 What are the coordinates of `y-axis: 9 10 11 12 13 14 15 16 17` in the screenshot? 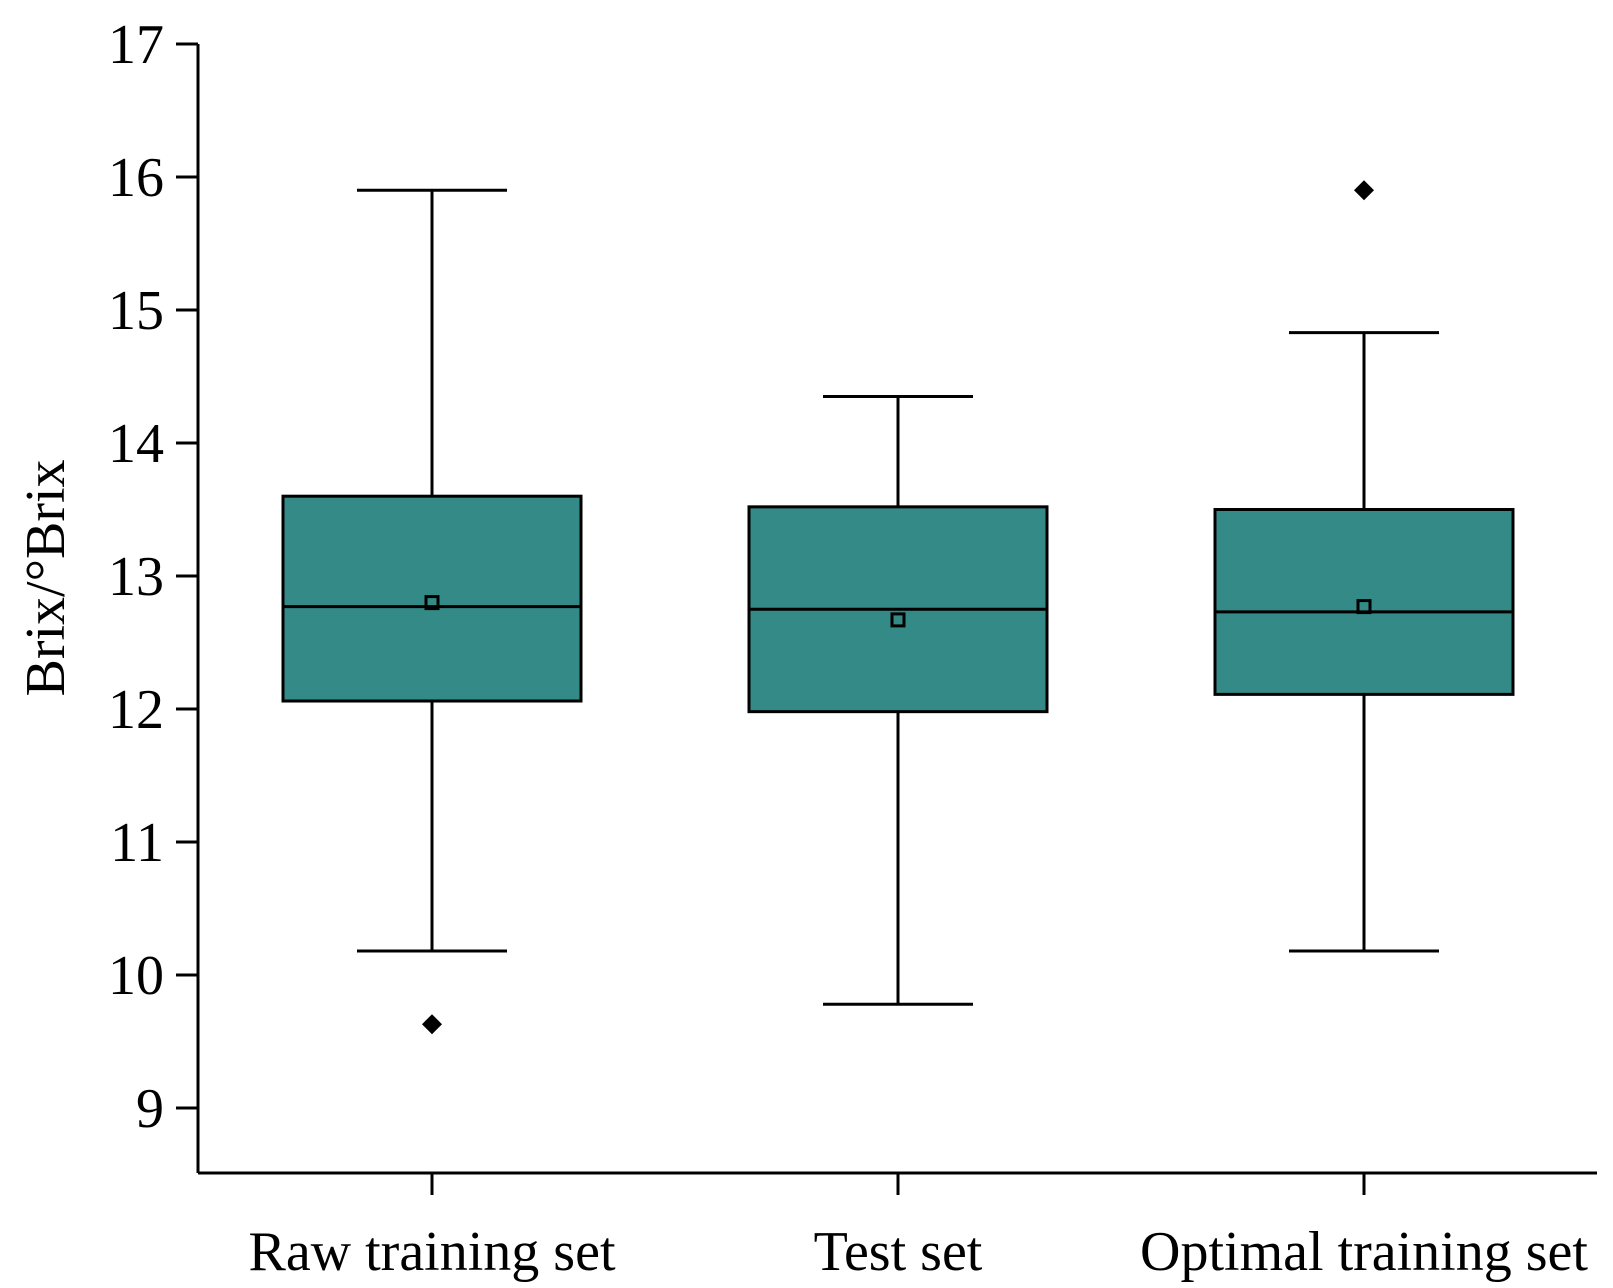 It's located at (154, 593).